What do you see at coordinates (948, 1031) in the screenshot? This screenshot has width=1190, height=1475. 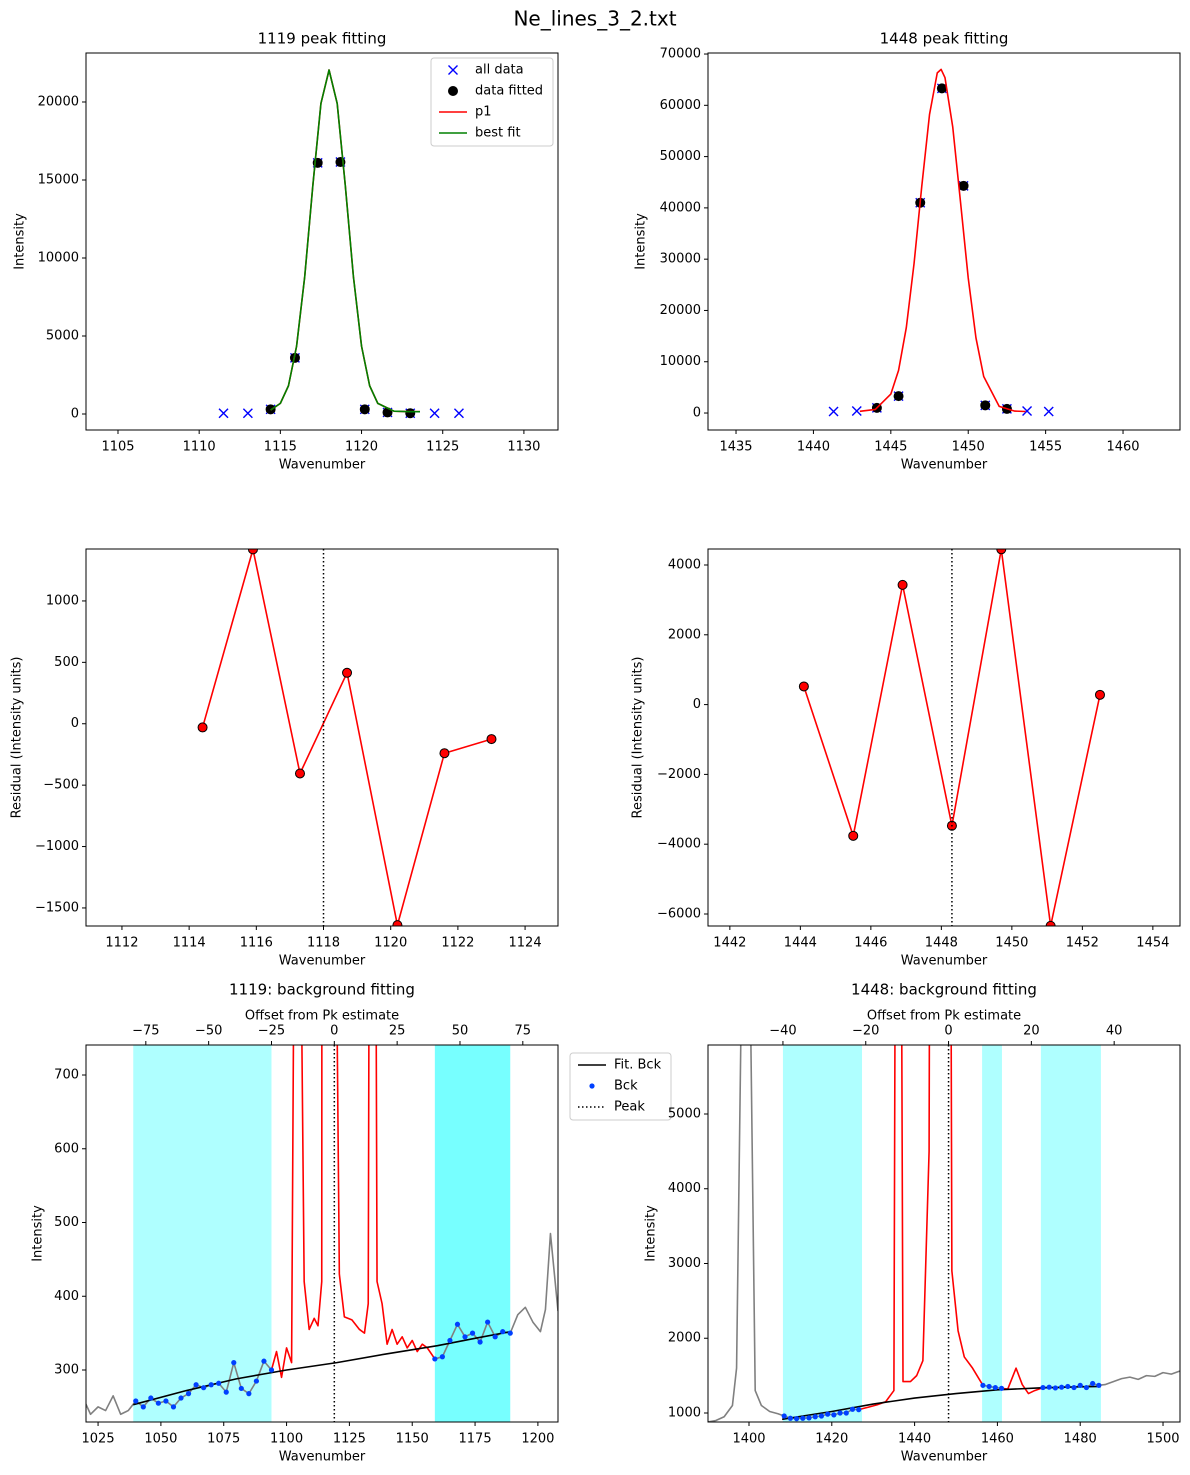 I see `x2-tick-label: 0` at bounding box center [948, 1031].